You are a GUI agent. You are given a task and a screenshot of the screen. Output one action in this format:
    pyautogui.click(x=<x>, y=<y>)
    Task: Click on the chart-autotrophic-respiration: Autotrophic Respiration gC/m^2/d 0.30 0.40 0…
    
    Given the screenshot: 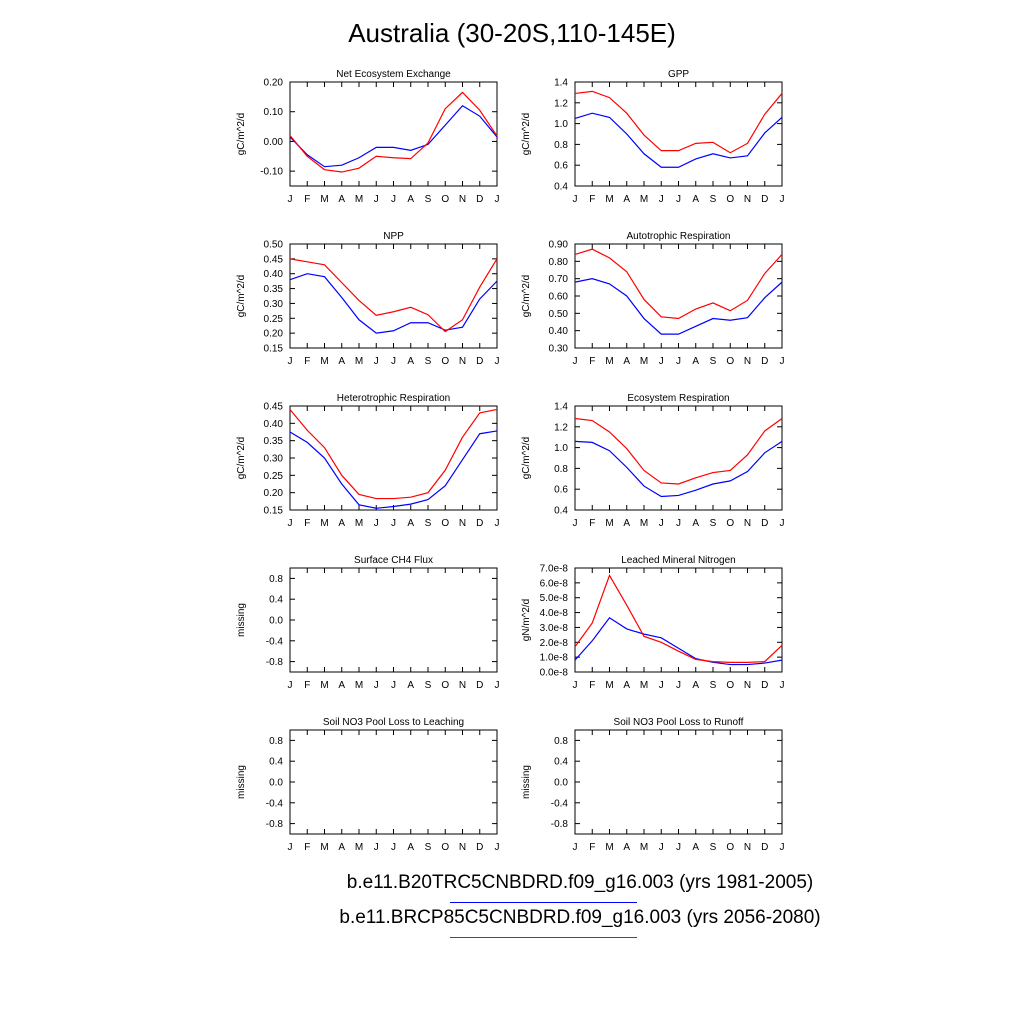 What is the action you would take?
    pyautogui.click(x=653, y=299)
    